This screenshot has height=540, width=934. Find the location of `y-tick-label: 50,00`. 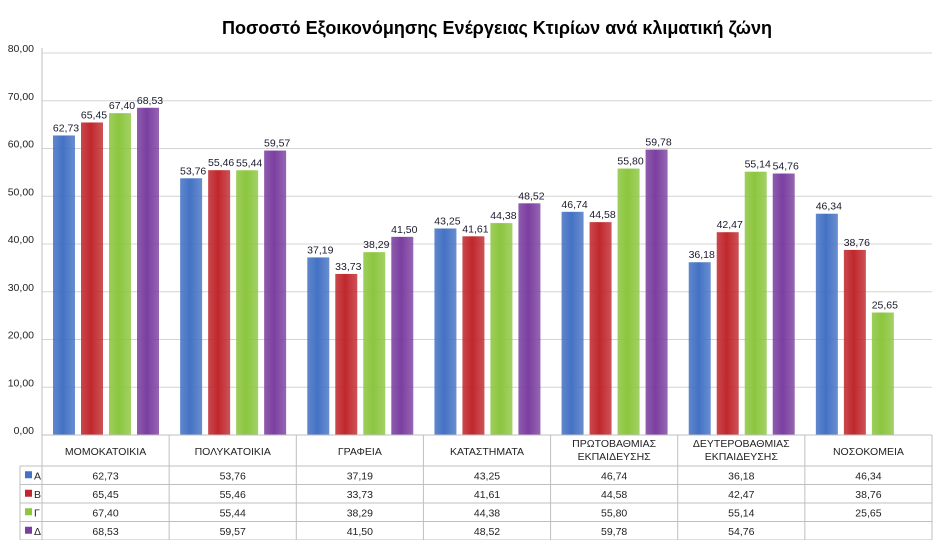

y-tick-label: 50,00 is located at coordinates (21, 192).